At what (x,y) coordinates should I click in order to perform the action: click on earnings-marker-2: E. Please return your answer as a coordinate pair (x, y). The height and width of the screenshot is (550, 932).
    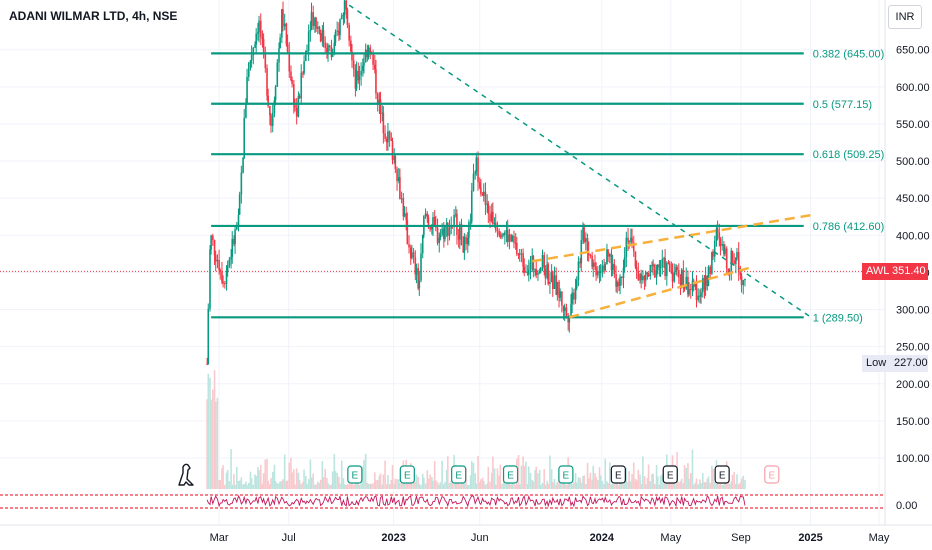
    Looking at the image, I should click on (459, 474).